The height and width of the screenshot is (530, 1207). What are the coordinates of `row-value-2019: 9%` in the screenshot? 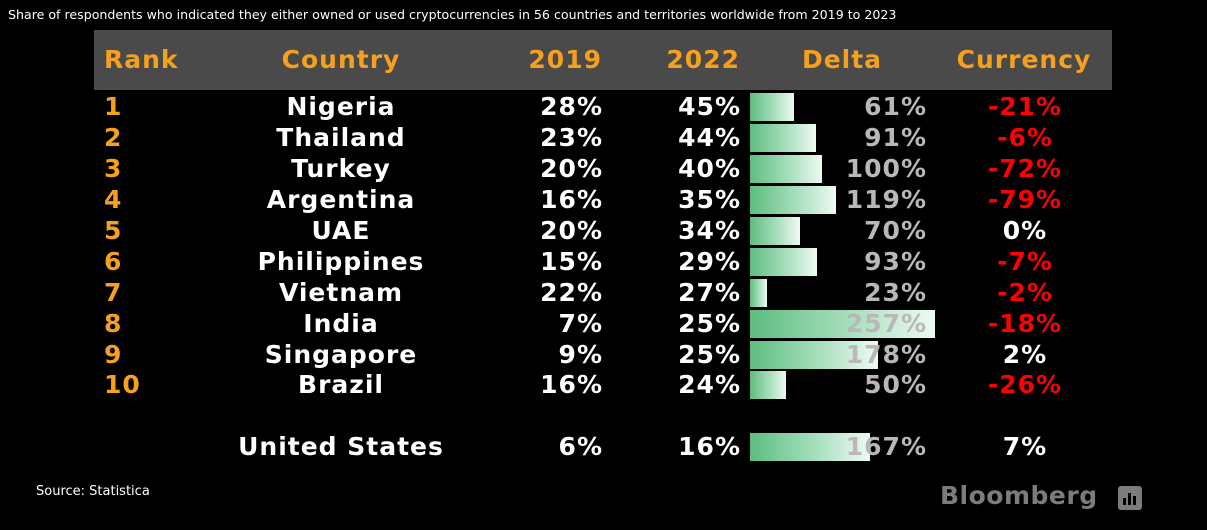 It's located at (580, 354).